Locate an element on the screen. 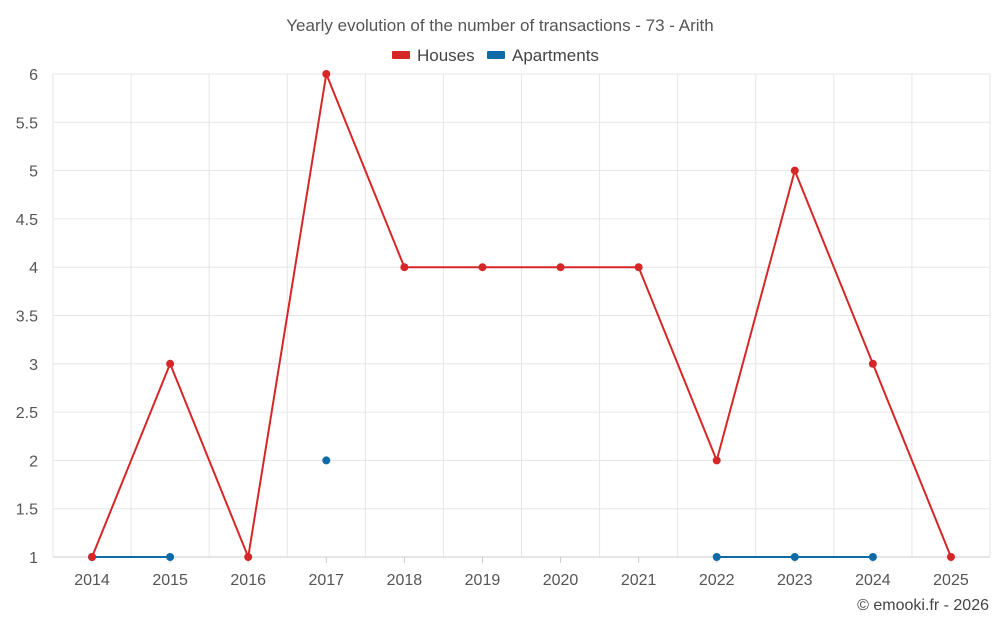  x-tick-label: 2021 is located at coordinates (639, 580).